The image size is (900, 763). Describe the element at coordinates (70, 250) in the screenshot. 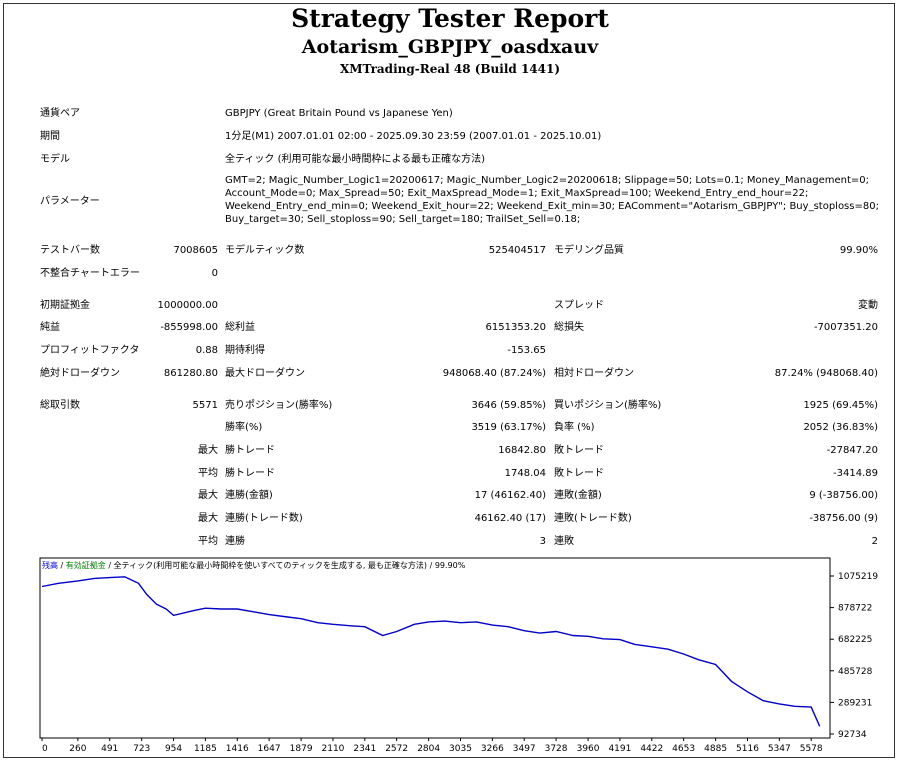

I see `bars-label: テストバー数` at that location.